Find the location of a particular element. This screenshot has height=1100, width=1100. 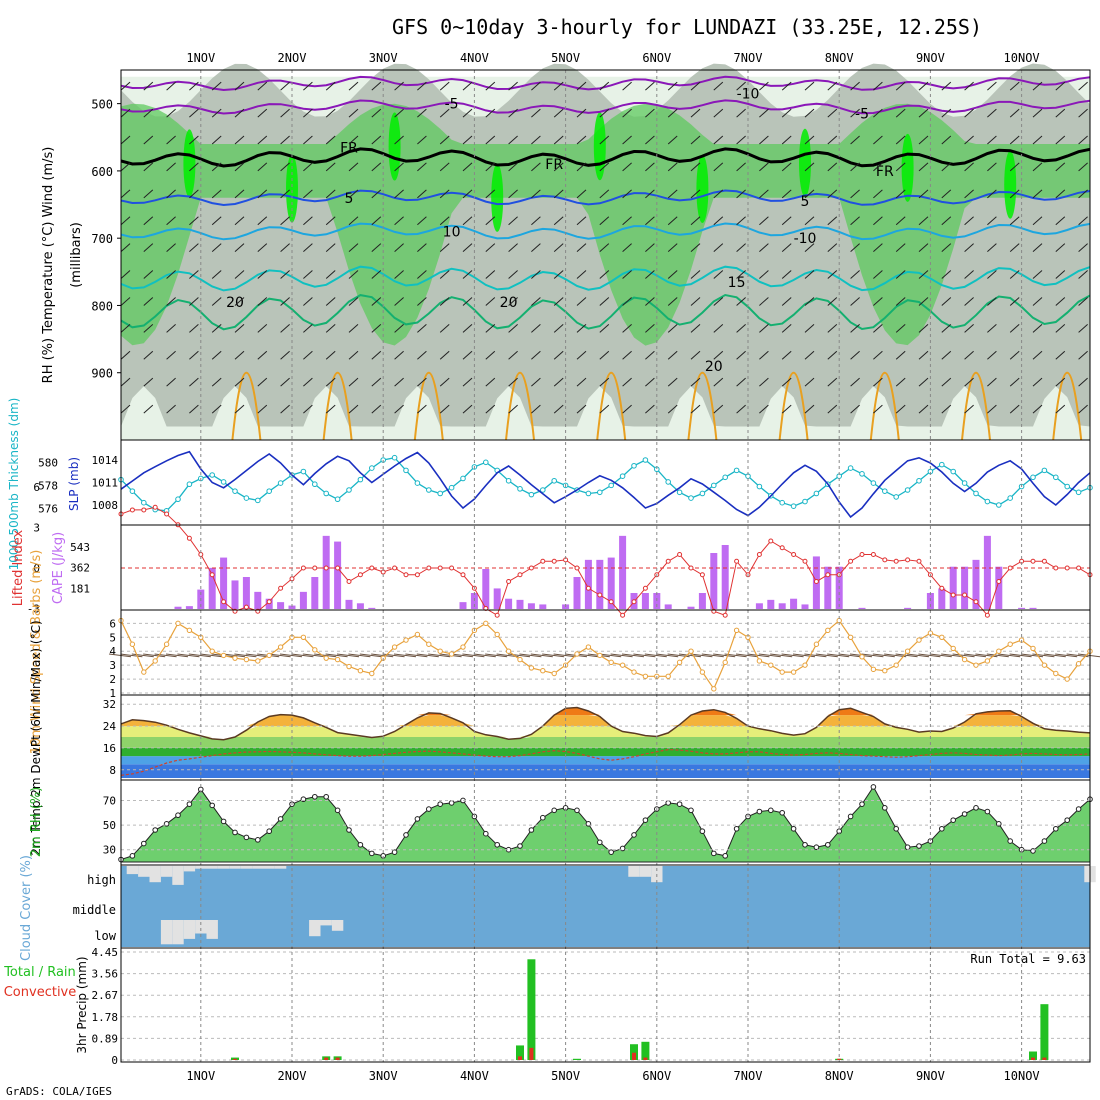

date-tick-top: 8NOV is located at coordinates (839, 58).